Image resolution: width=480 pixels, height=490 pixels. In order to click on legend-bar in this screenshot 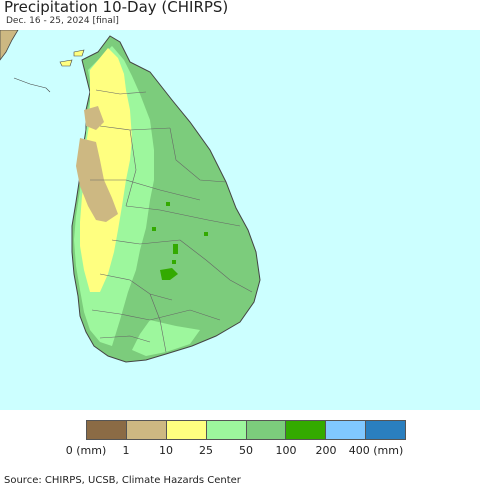, I will do `click(246, 430)`.